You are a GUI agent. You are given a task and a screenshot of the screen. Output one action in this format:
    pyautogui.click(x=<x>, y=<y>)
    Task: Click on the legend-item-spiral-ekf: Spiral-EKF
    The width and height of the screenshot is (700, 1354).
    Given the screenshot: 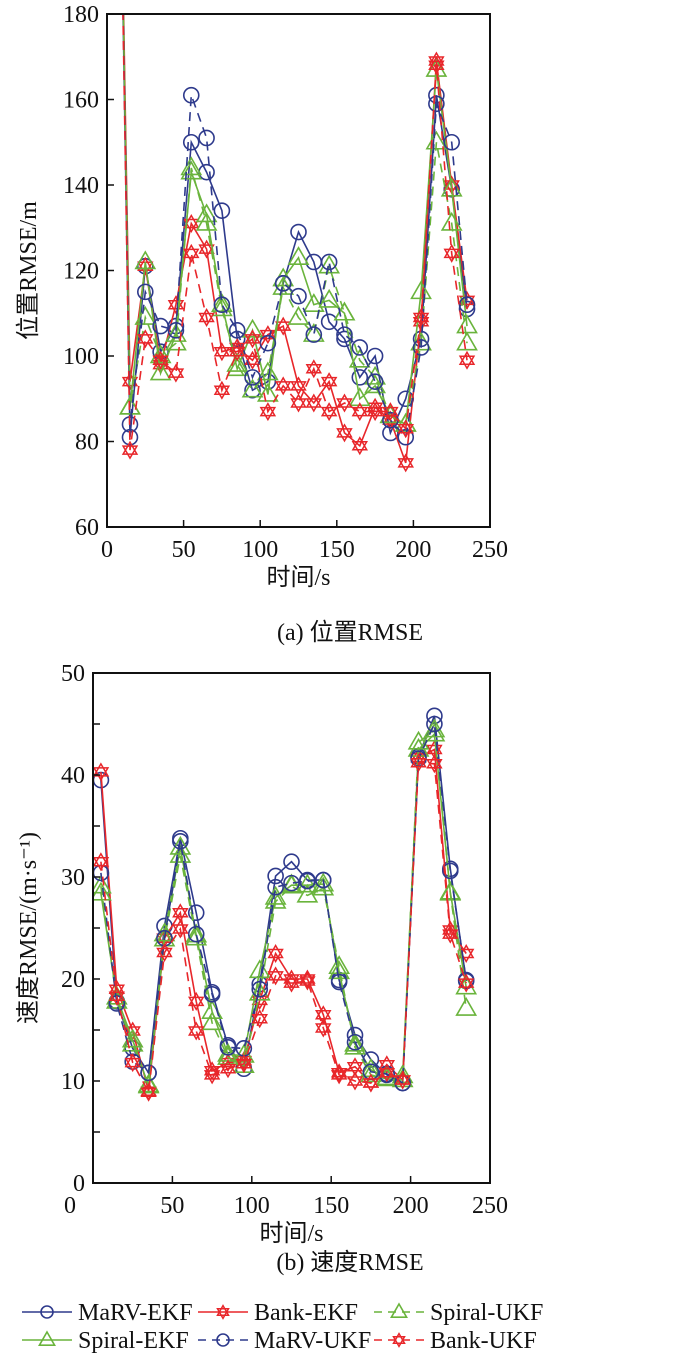 What is the action you would take?
    pyautogui.click(x=105, y=1341)
    